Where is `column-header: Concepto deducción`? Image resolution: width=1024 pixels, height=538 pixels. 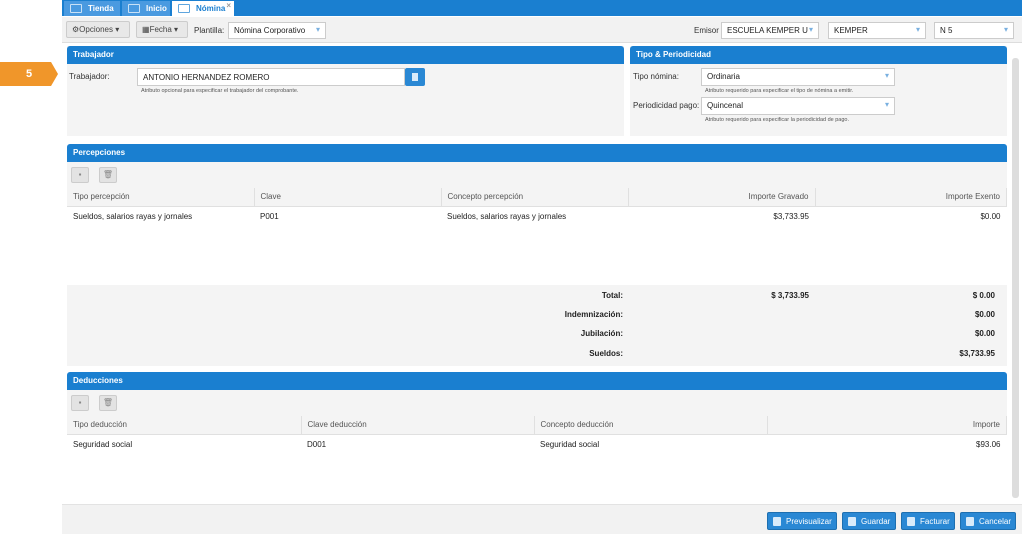
column-header: Concepto deducción is located at coordinates (651, 425).